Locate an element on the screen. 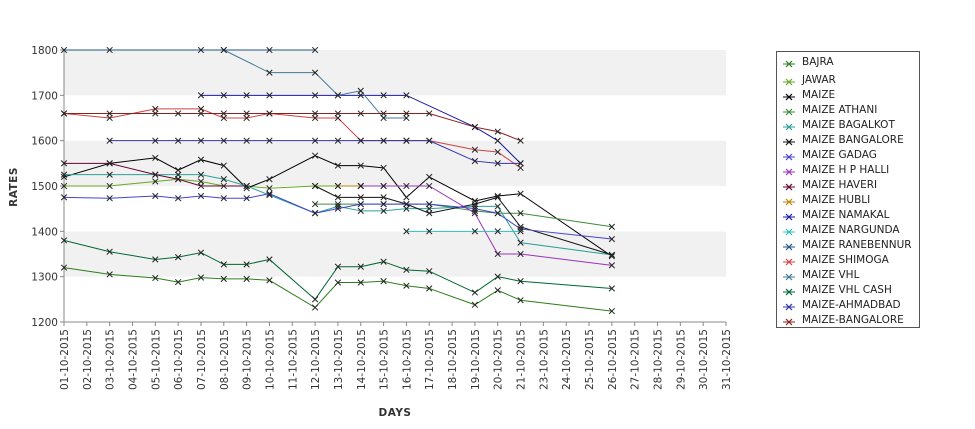 The image size is (975, 429). legend-label: MAIZE-AHMADBAD is located at coordinates (851, 305).